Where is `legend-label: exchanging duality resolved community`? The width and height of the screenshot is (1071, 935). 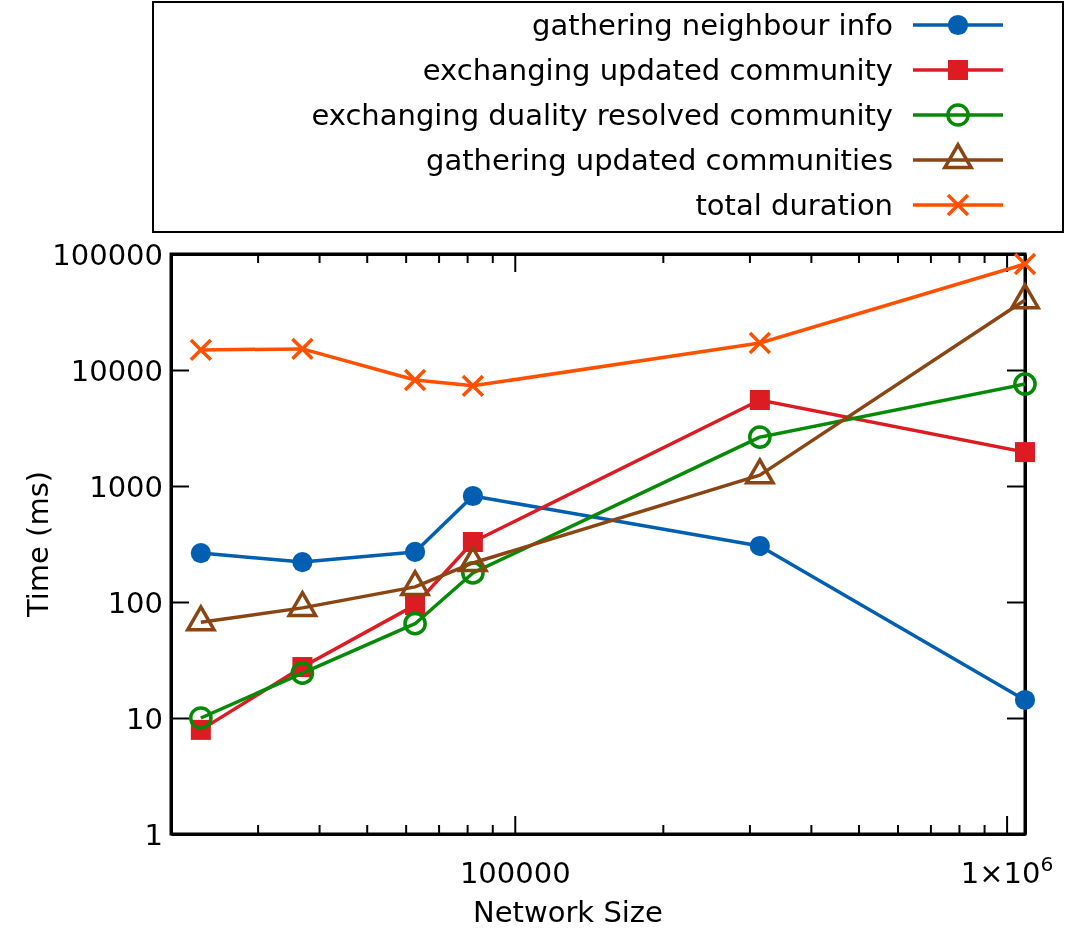 legend-label: exchanging duality resolved community is located at coordinates (602, 115).